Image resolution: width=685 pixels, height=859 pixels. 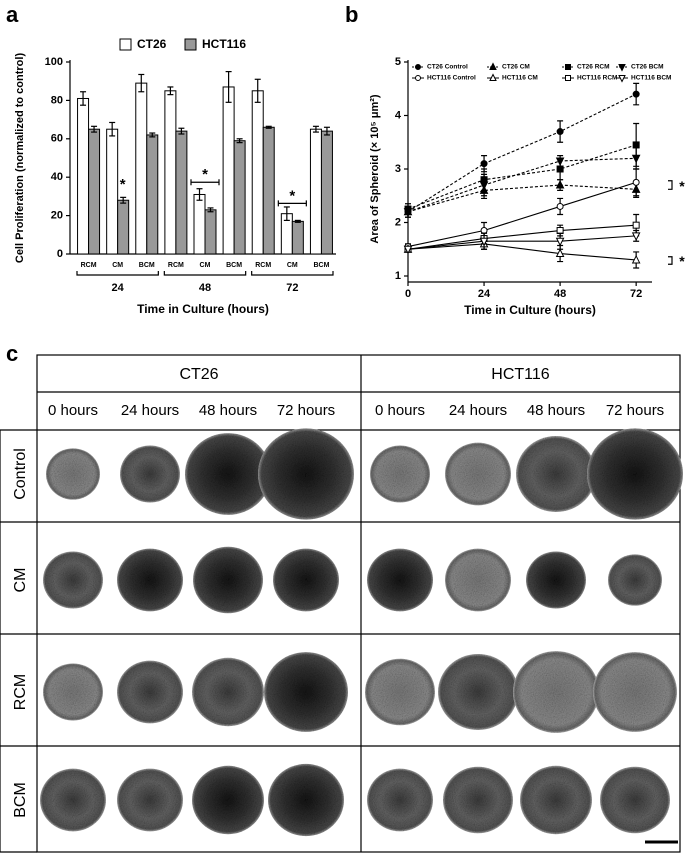 I want to click on time-header: 24 hours, so click(x=150, y=410).